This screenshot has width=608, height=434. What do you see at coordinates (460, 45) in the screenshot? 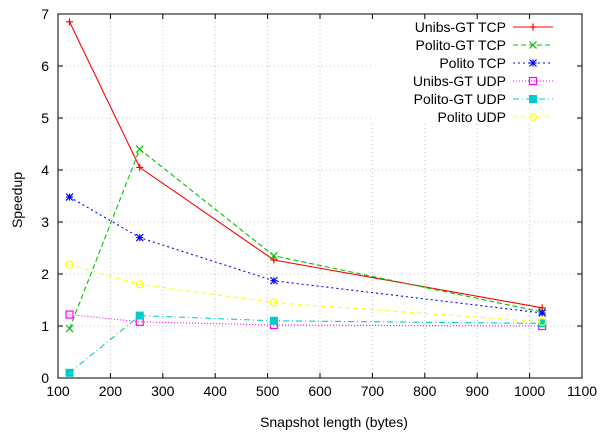
I see `legend-label: Polito-GT TCP` at bounding box center [460, 45].